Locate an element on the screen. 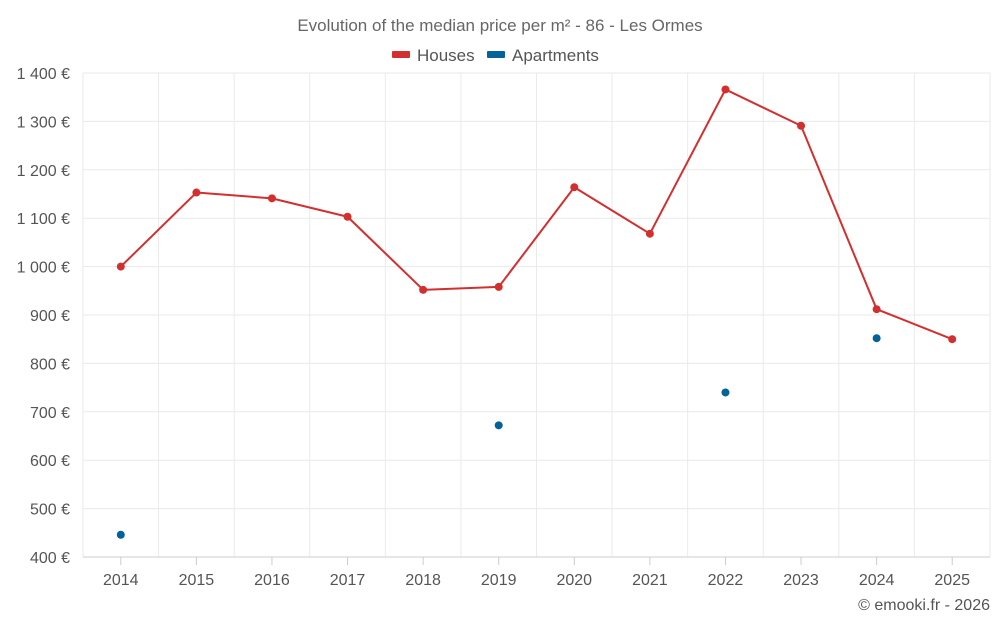 The image size is (1000, 625). x-tick-label: 2021 is located at coordinates (650, 580).